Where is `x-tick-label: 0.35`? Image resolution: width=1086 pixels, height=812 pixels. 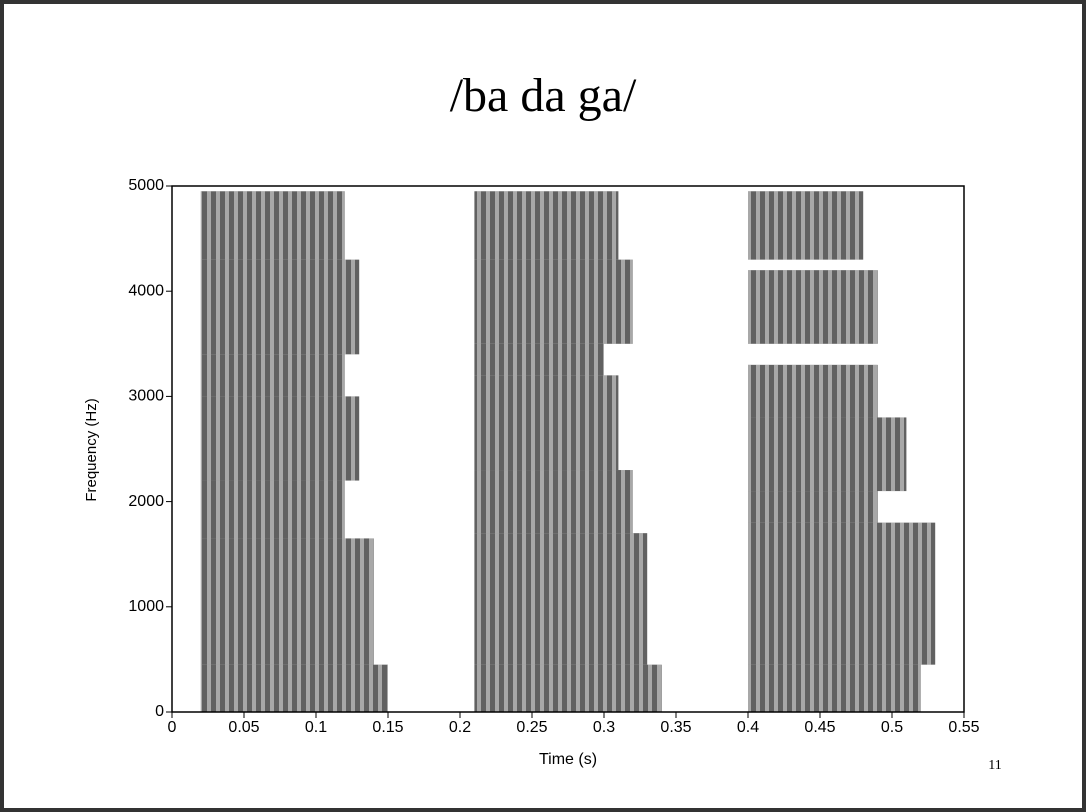
x-tick-label: 0.35 is located at coordinates (675, 727).